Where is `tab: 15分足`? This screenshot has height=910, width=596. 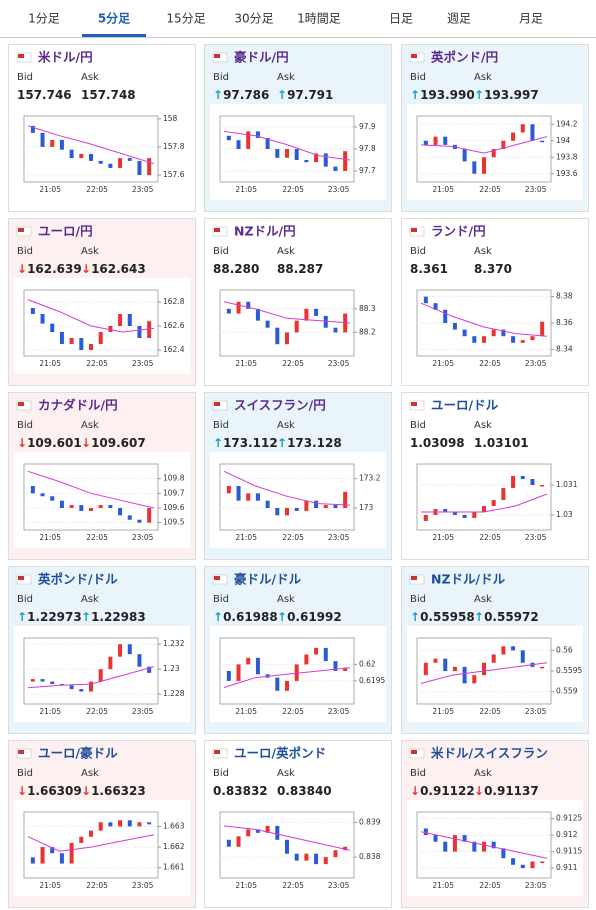 tab: 15分足 is located at coordinates (185, 19).